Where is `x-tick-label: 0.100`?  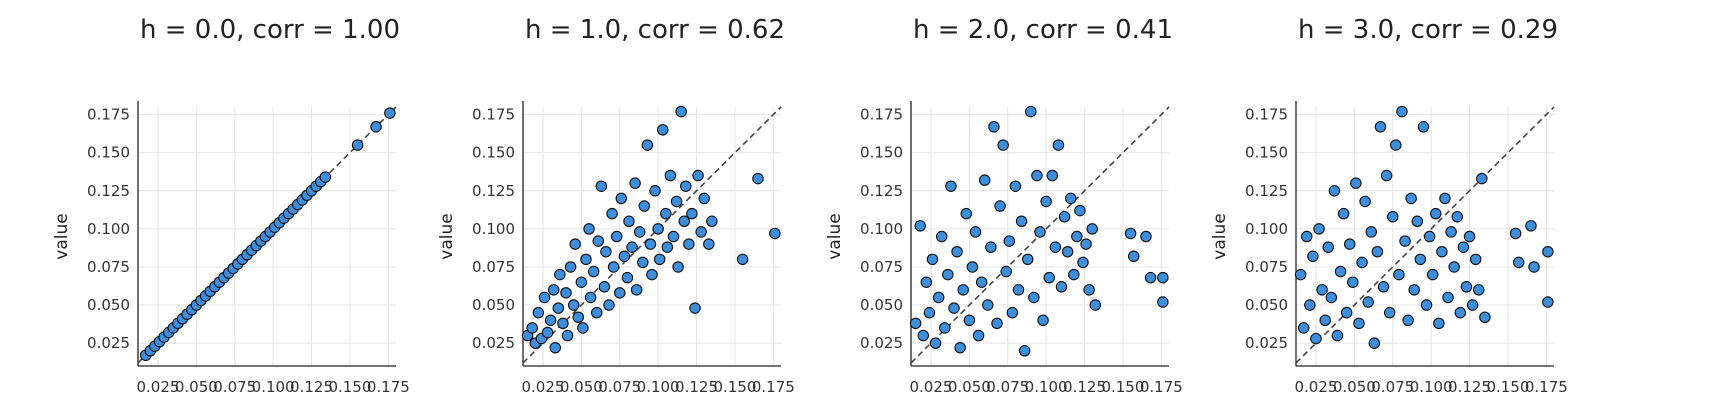
x-tick-label: 0.100 is located at coordinates (273, 387).